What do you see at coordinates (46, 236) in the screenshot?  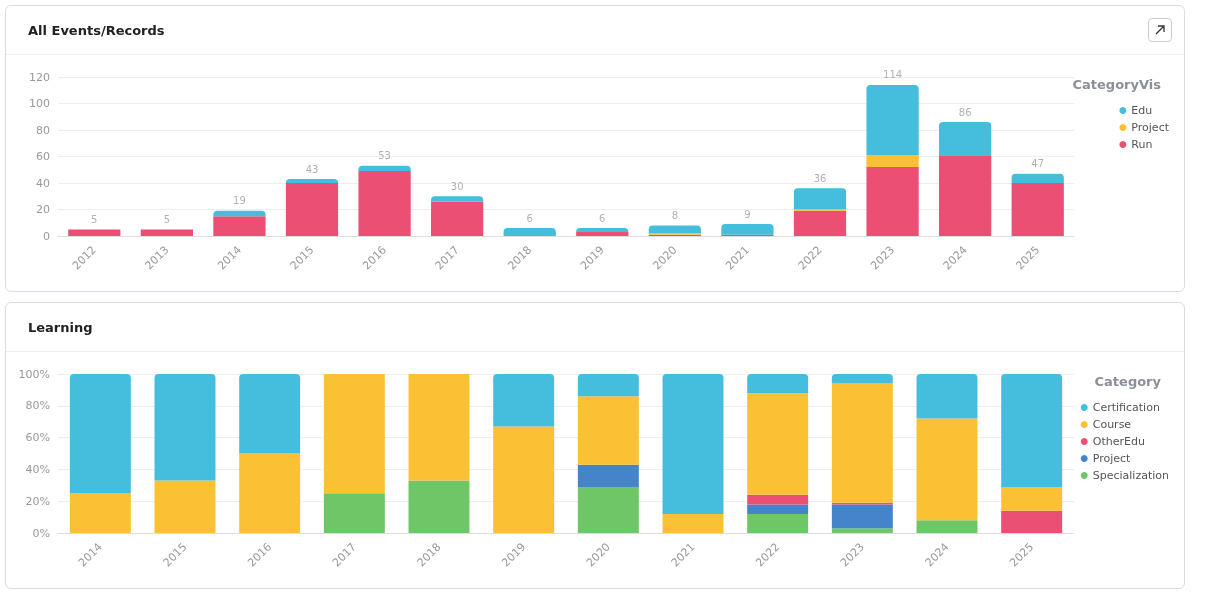 I see `y-tick-label: 0` at bounding box center [46, 236].